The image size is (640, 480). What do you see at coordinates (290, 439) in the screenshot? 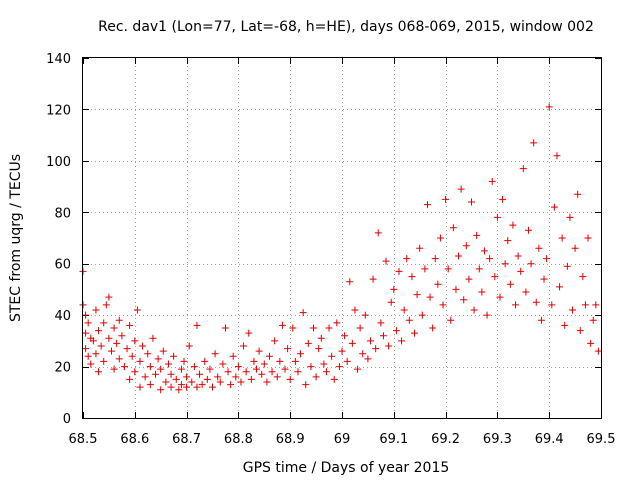
I see `x-tick-label: 68.9` at bounding box center [290, 439].